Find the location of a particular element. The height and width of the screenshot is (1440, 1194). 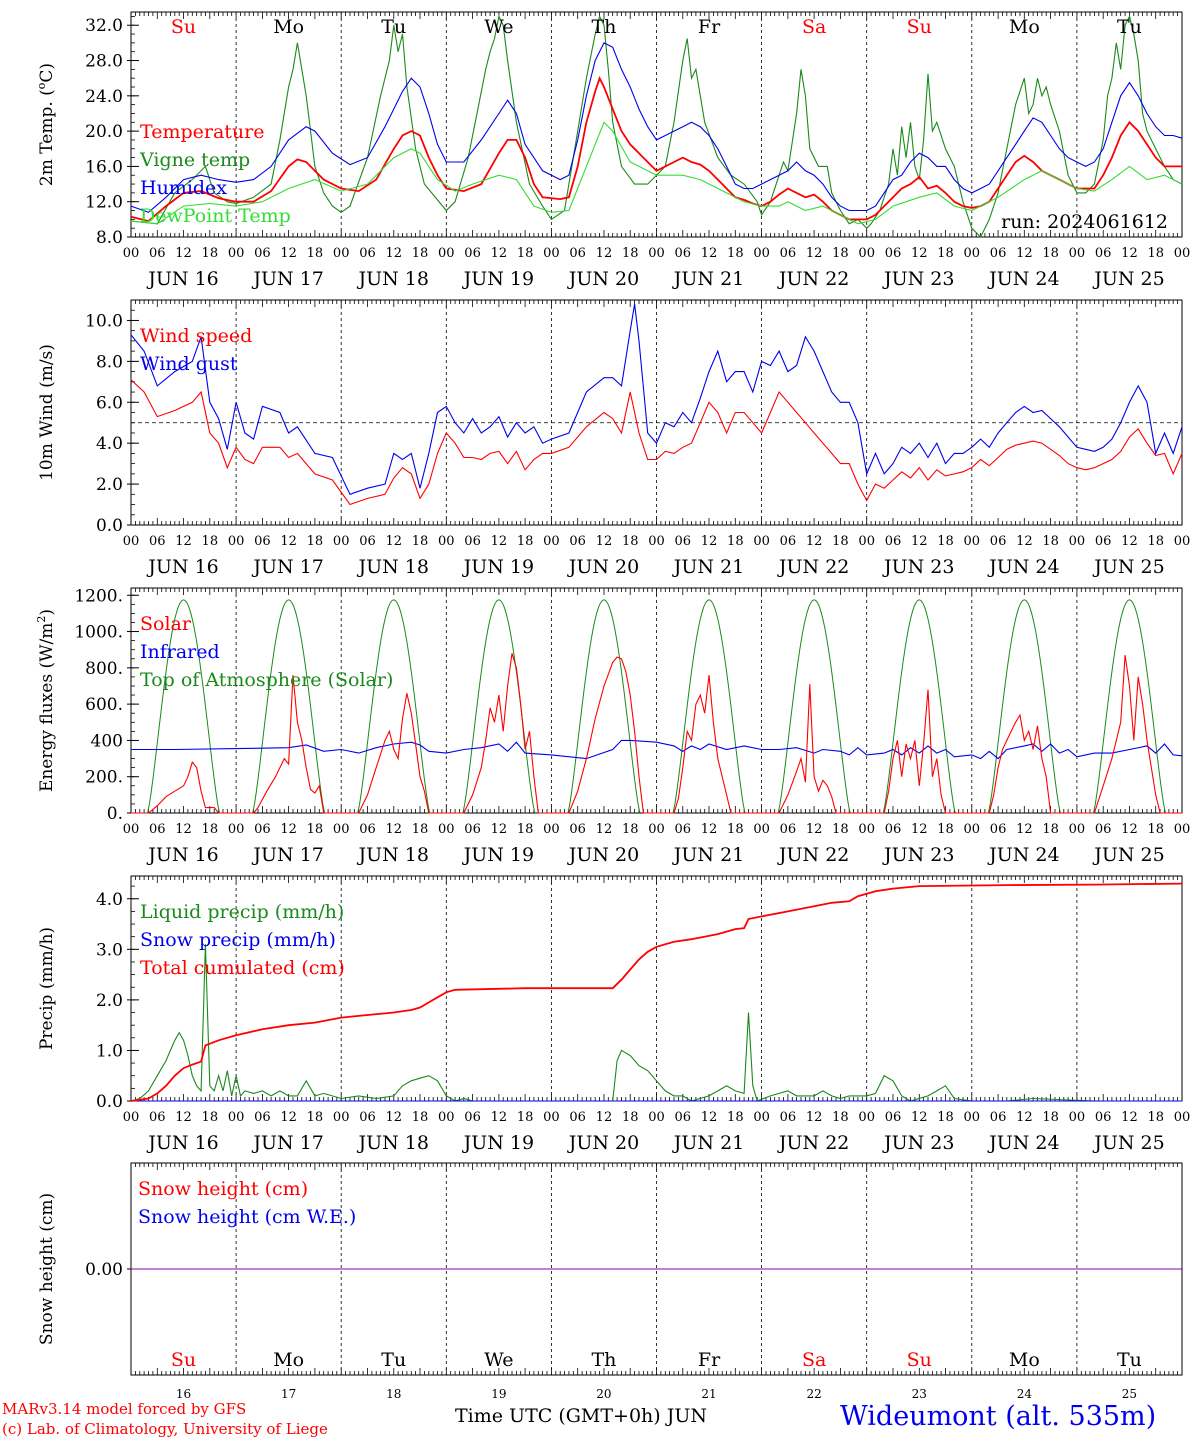

series-line-wind-gust is located at coordinates (656, 399).